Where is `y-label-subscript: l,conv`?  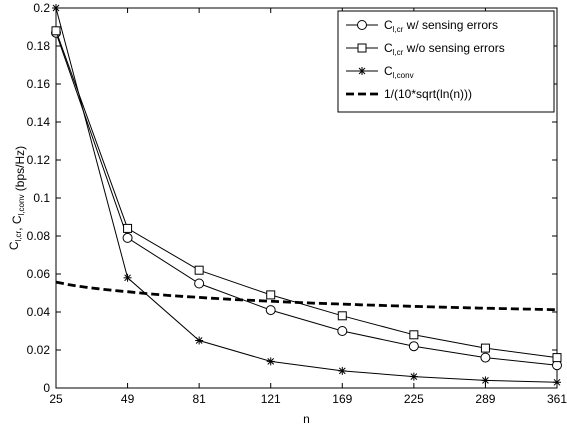
y-label-subscript: l,conv is located at coordinates (21, 205).